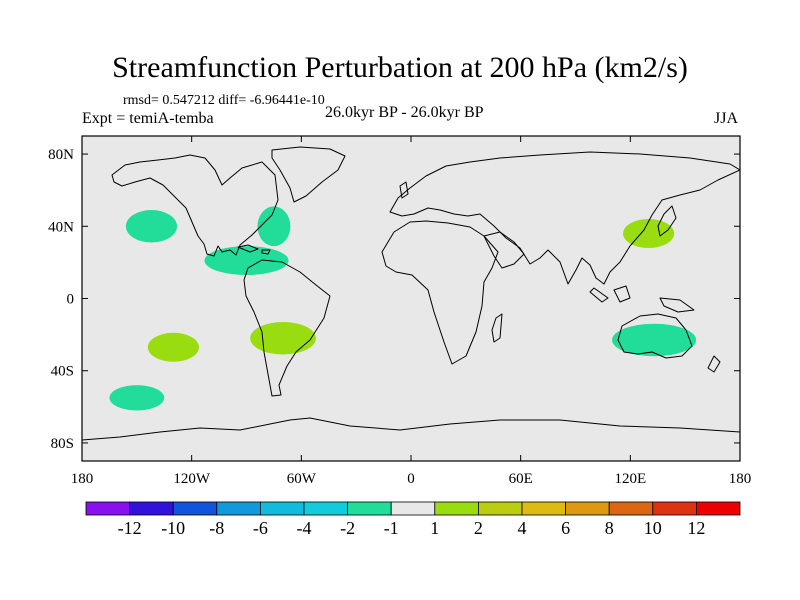 The height and width of the screenshot is (600, 800). Describe the element at coordinates (521, 479) in the screenshot. I see `x-tick-label: 60E` at that location.